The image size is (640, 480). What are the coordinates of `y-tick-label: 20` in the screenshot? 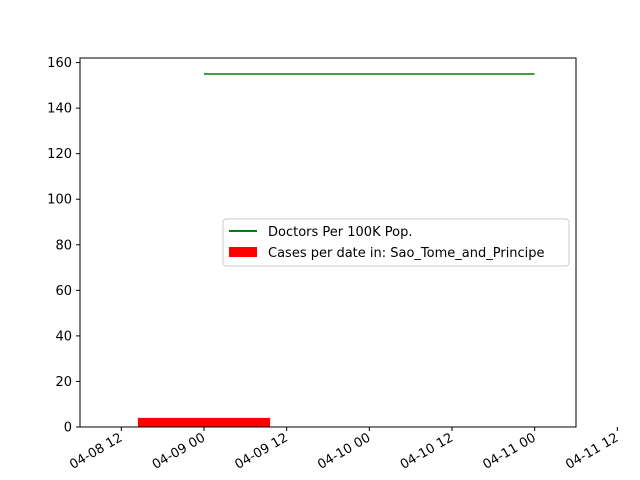 It's located at (63, 382).